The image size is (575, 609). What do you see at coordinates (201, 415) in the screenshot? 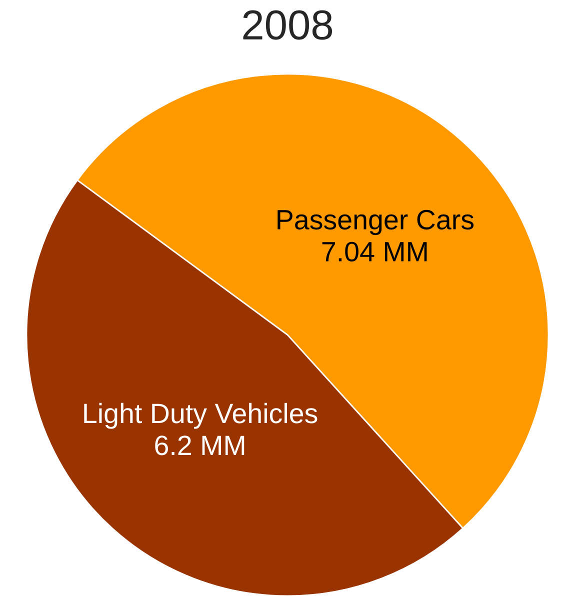
I see `slice-label: Light Duty Vehicles` at bounding box center [201, 415].